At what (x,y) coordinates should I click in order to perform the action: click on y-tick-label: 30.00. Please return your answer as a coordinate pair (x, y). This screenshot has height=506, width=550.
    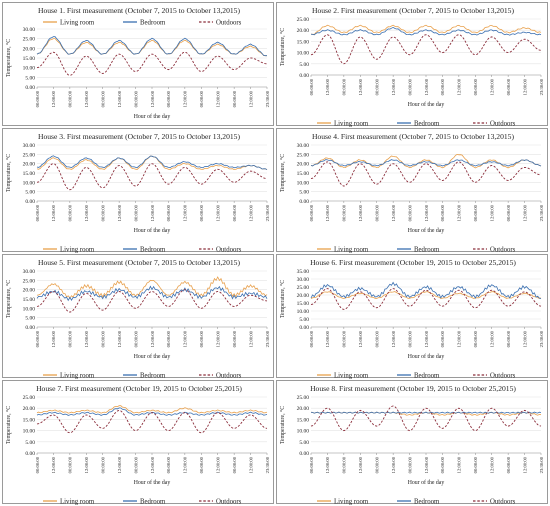
    Looking at the image, I should click on (303, 280).